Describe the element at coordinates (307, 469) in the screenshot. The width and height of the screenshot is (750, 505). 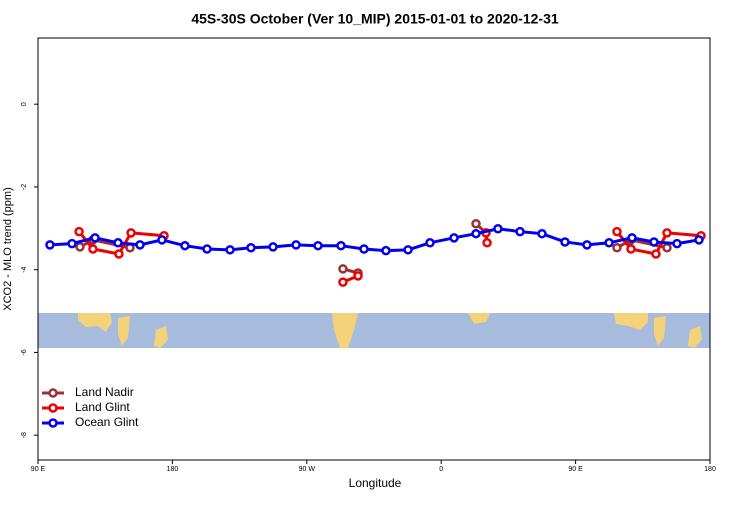
I see `x-tick-label: 90 W` at that location.